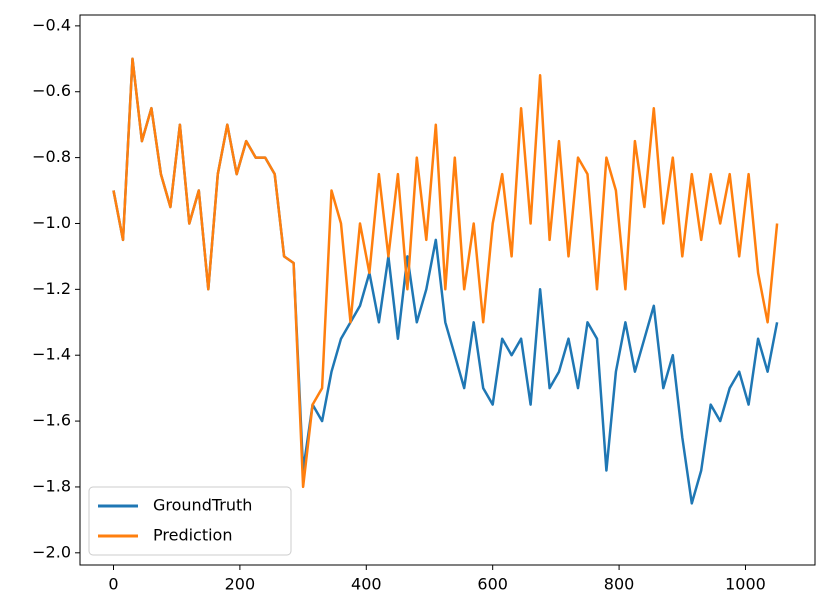 The width and height of the screenshot is (830, 612). I want to click on legend-label: GroundTruth, so click(202, 505).